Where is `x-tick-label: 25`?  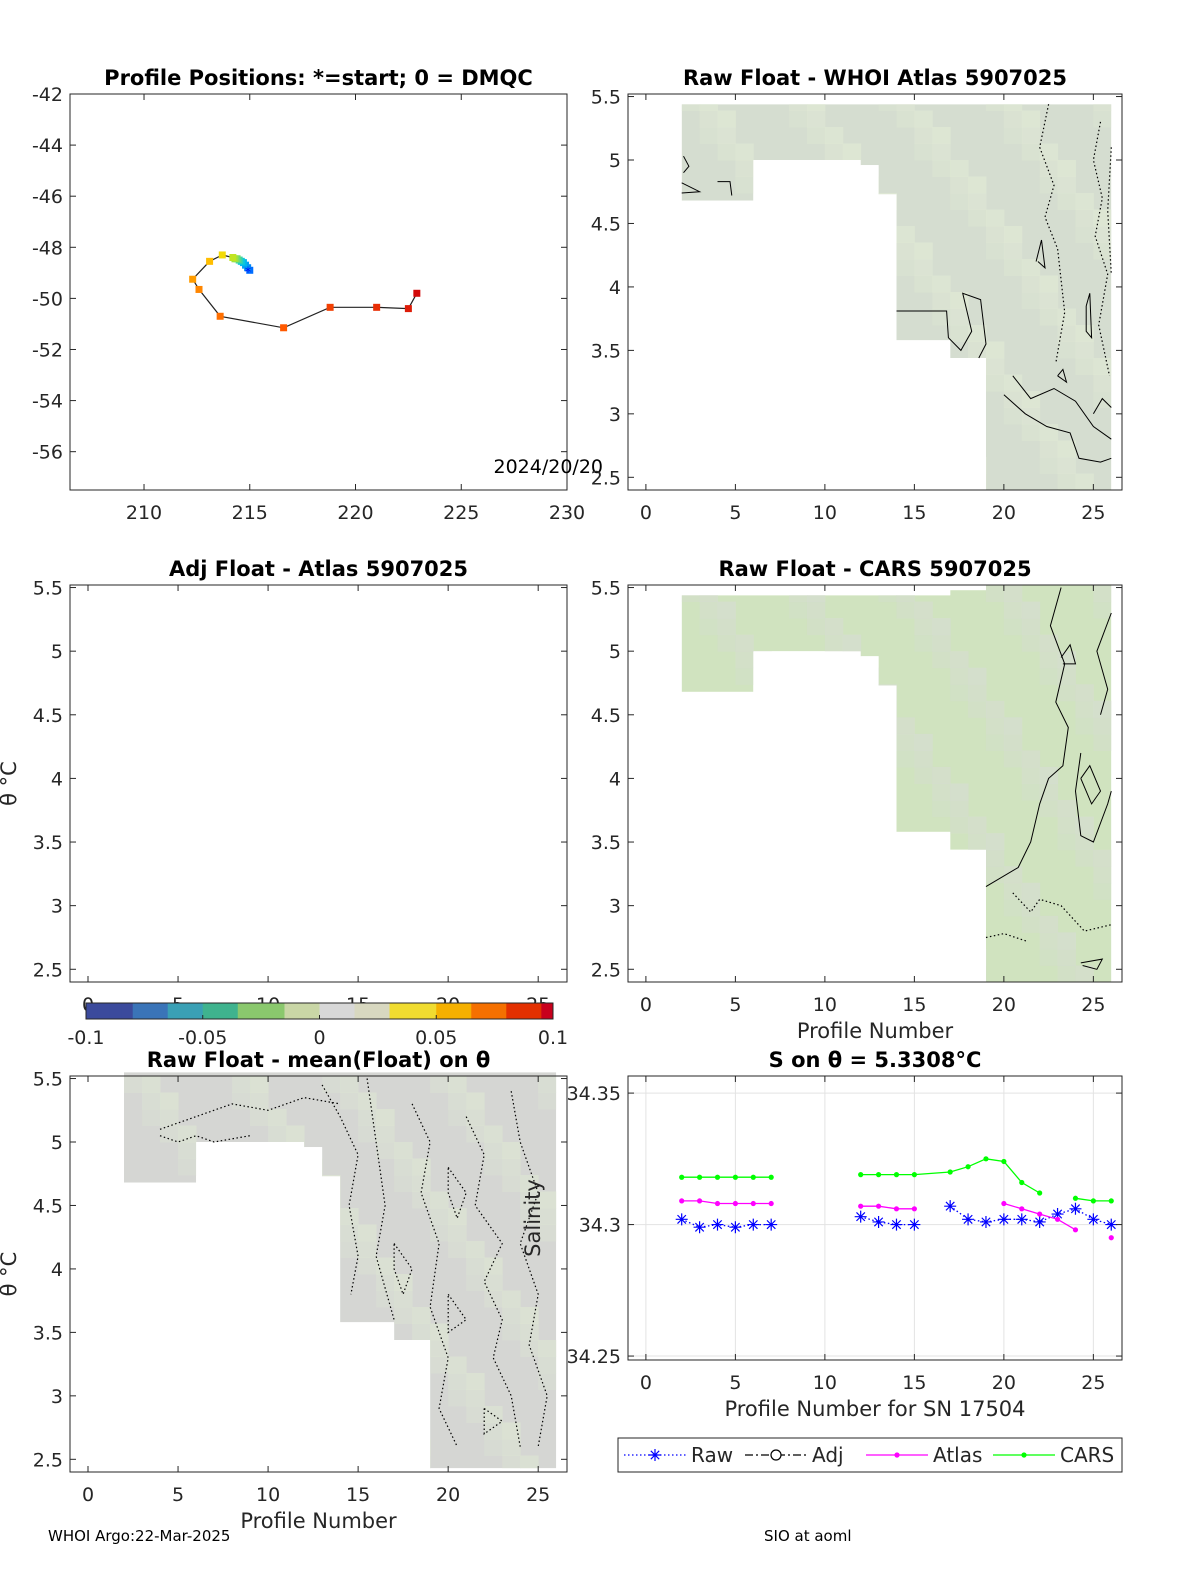 x-tick-label: 25 is located at coordinates (538, 1495).